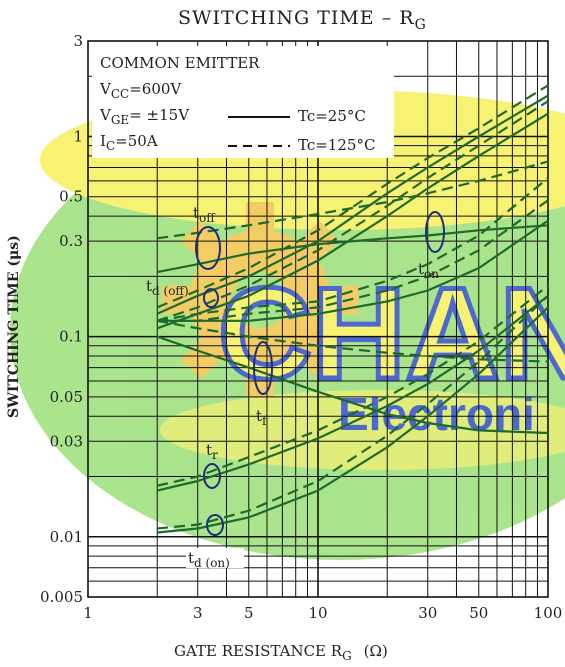 The width and height of the screenshot is (565, 667). What do you see at coordinates (61, 319) in the screenshot?
I see `y-ticks: 0.005 0.01 0.03 0.05 0.1 0.3 0.5 1 3` at bounding box center [61, 319].